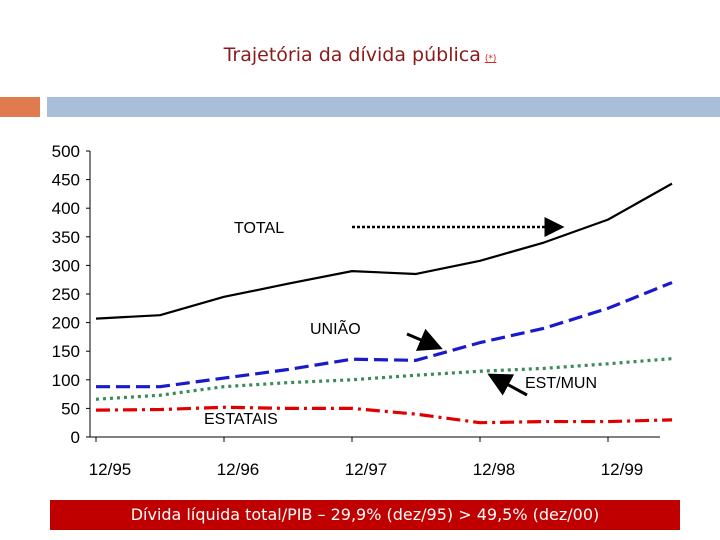  I want to click on y-tick-label: 450, so click(66, 180).